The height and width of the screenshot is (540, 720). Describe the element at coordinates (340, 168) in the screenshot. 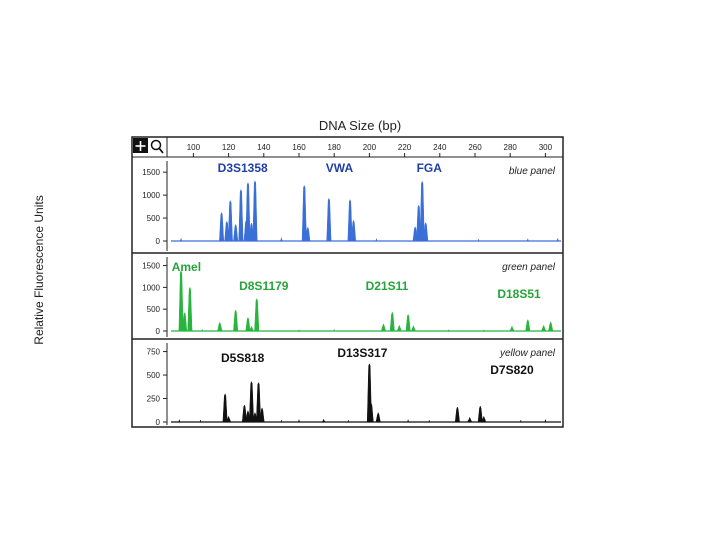

I see `locus-label: VWA` at that location.